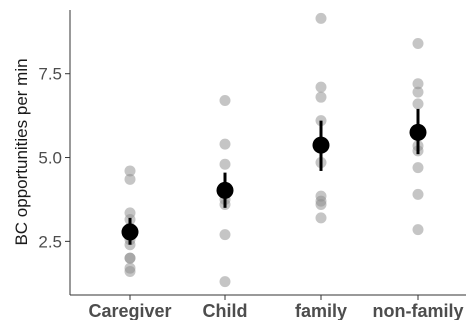 This screenshot has height=320, width=470. What do you see at coordinates (50, 74) in the screenshot?
I see `y-tick-label: 7.5` at bounding box center [50, 74].